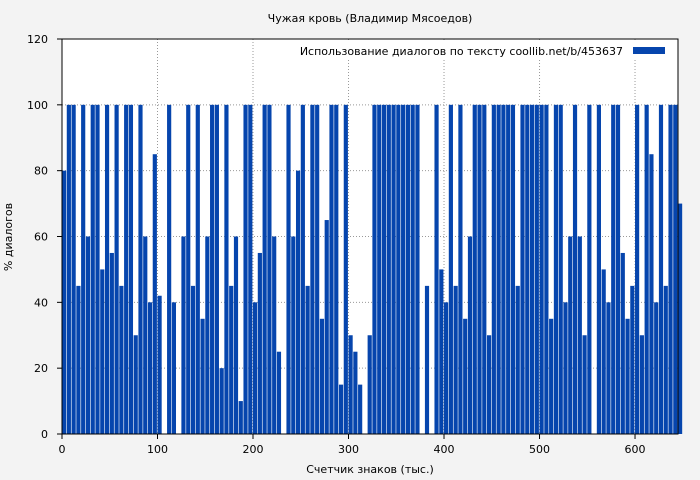  Describe the element at coordinates (370, 18) in the screenshot. I see `chart-title: Чужая кровь (Владимир Мясоедов)` at that location.